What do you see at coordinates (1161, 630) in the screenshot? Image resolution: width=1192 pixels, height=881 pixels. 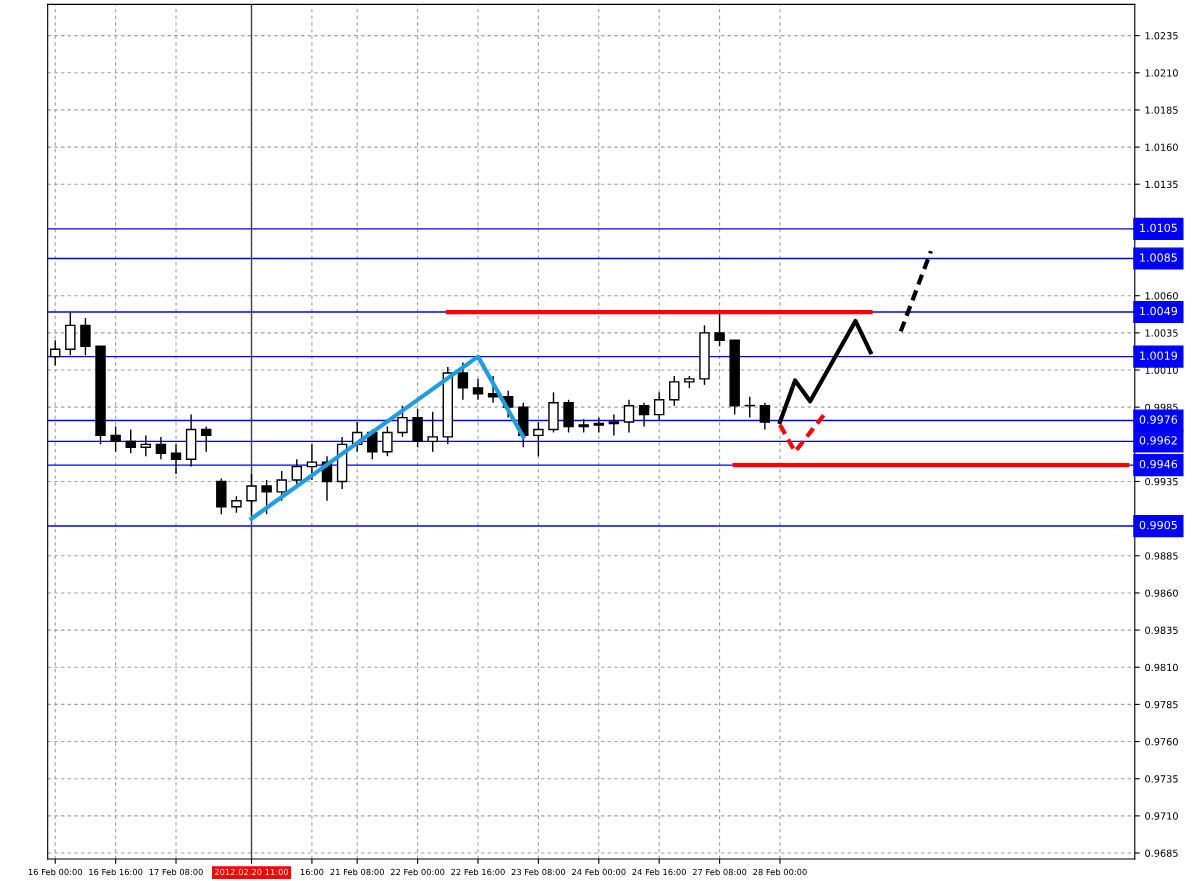 I see `y-tick-label: 0.9835` at bounding box center [1161, 630].